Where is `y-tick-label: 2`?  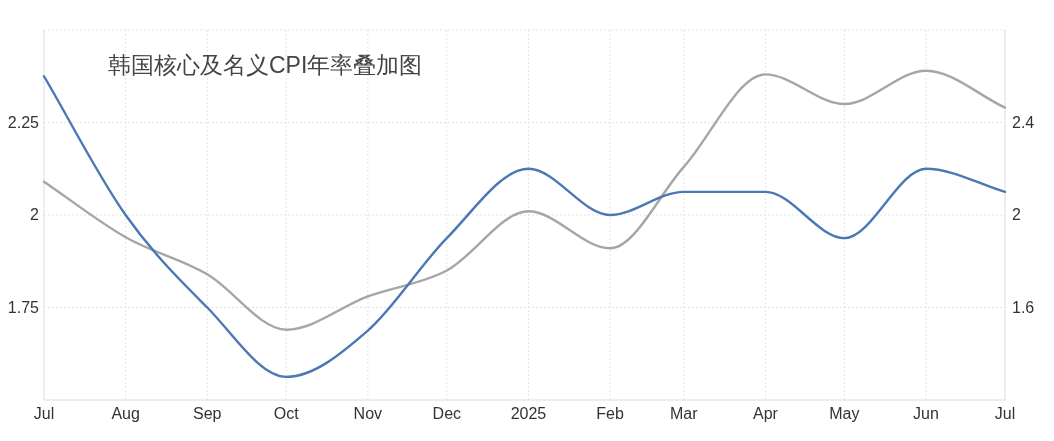
y-tick-label: 2 is located at coordinates (35, 214).